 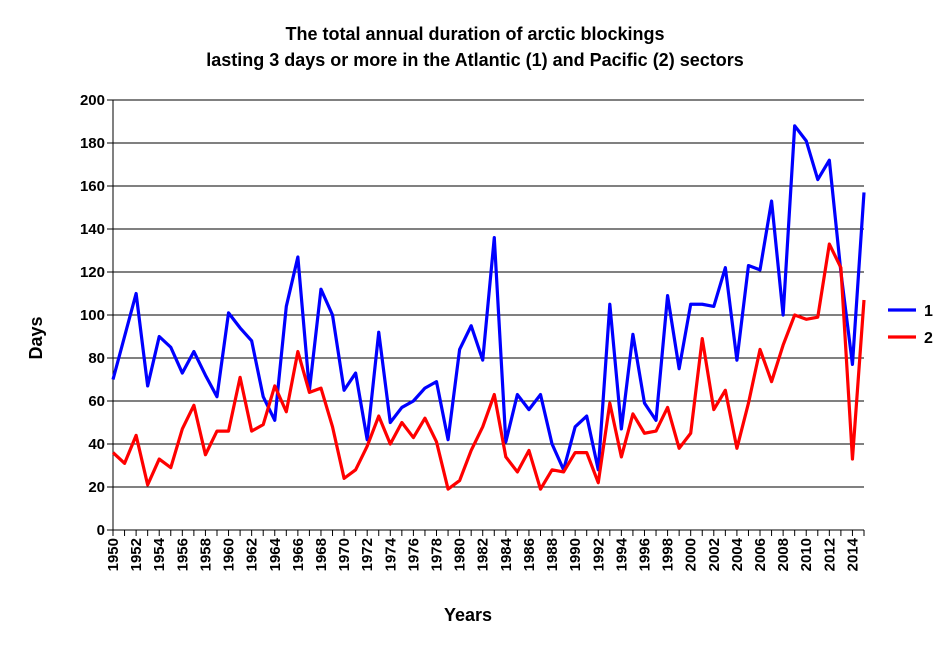 What do you see at coordinates (691, 554) in the screenshot?
I see `x-tick-label: 2000` at bounding box center [691, 554].